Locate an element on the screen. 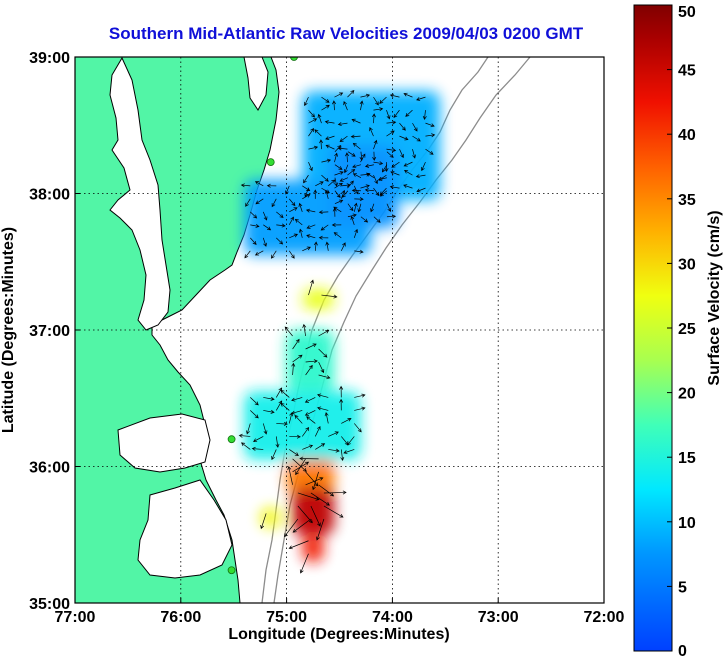 The image size is (724, 659). y-tick-label: 37:00 is located at coordinates (49, 331).